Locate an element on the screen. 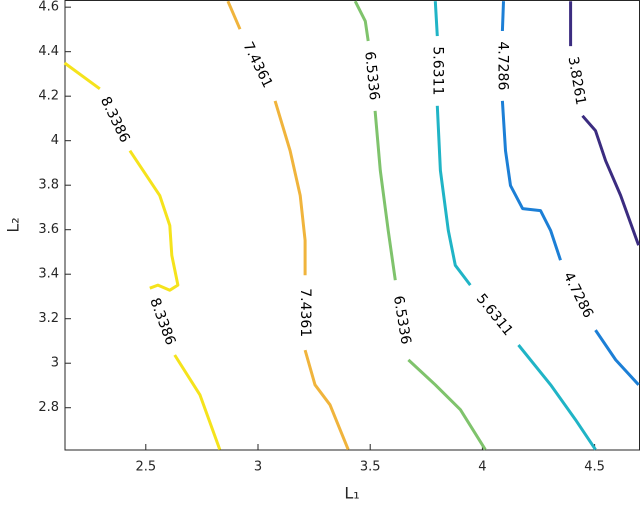 The width and height of the screenshot is (640, 510). contour-line is located at coordinates (604, 123).